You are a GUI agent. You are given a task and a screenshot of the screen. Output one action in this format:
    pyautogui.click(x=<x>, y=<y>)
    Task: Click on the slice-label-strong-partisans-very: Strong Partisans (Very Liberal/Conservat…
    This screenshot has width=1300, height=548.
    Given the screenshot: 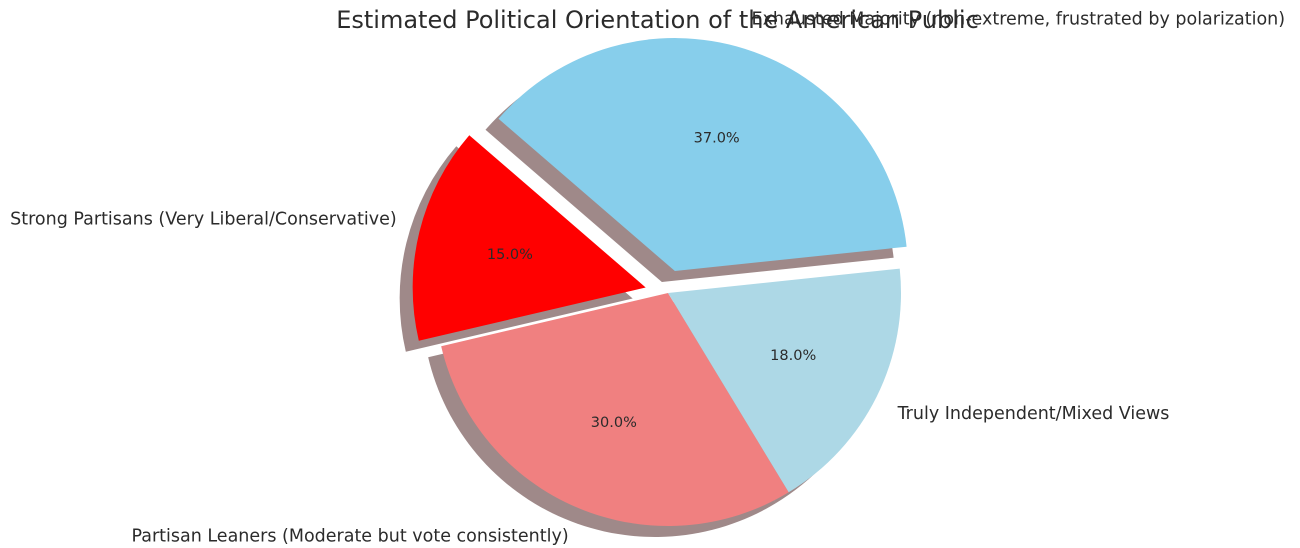 What is the action you would take?
    pyautogui.click(x=203, y=219)
    